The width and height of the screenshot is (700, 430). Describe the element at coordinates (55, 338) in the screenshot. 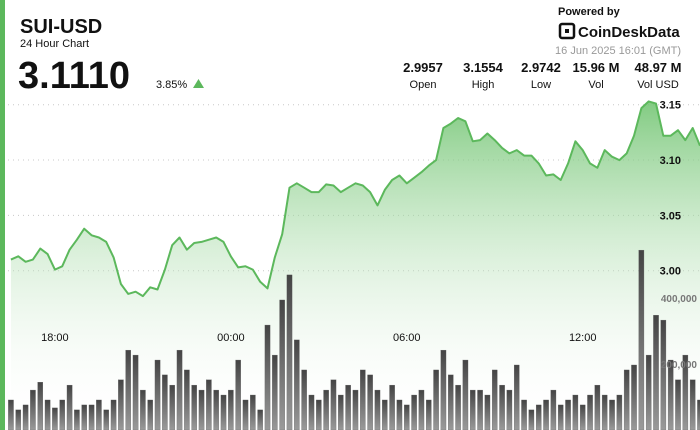

I see `x-tick-label: 18:00` at that location.